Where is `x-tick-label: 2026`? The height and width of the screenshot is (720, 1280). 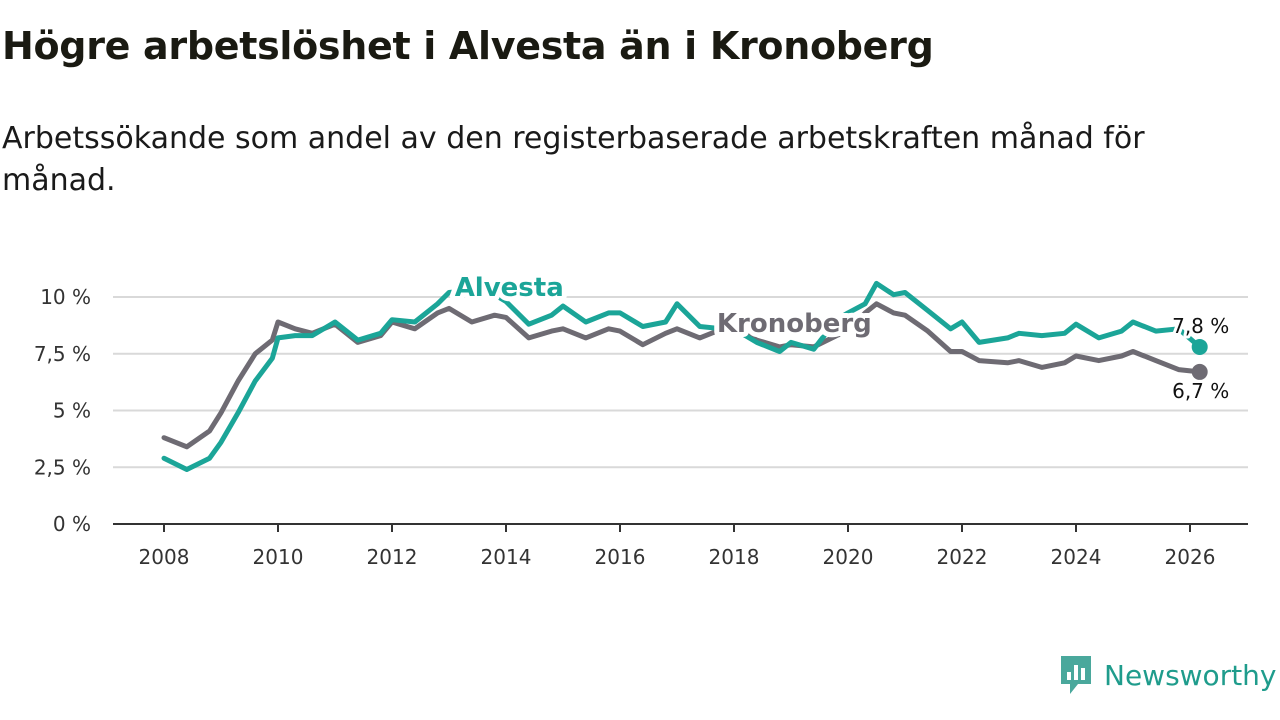 x-tick-label: 2026 is located at coordinates (1190, 557).